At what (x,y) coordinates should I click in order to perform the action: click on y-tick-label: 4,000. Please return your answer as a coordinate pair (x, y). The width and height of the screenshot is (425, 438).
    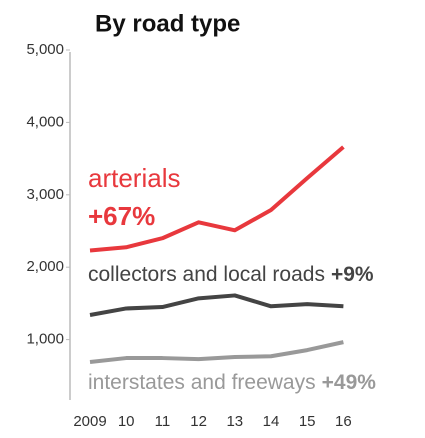
    Looking at the image, I should click on (45, 121).